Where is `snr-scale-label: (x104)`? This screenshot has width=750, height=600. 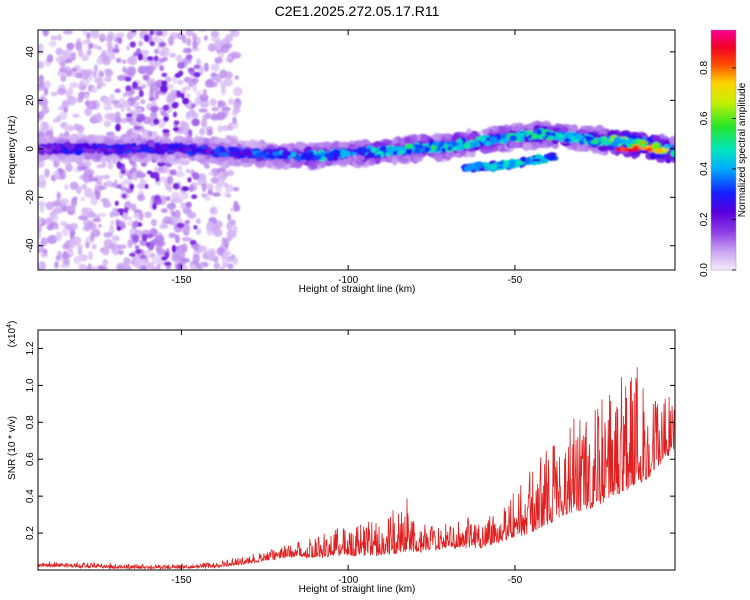
snr-scale-label: (x104) is located at coordinates (12, 334).